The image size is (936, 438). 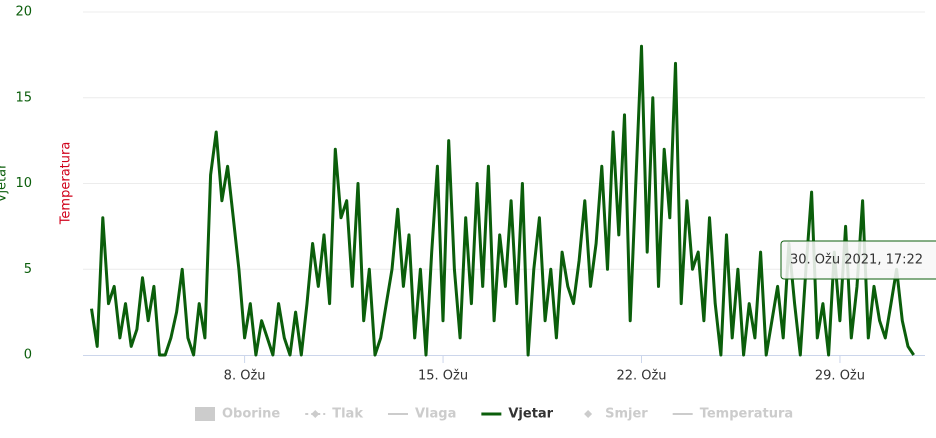 I want to click on tooltip-box, so click(x=858, y=260).